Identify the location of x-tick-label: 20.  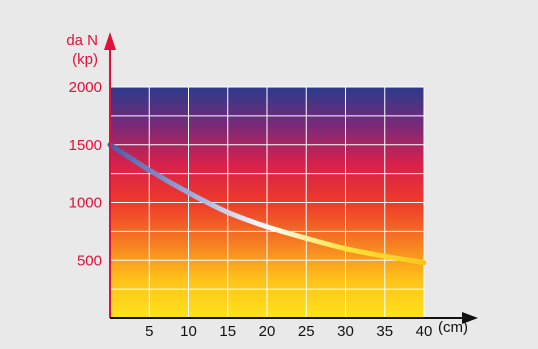
(267, 331).